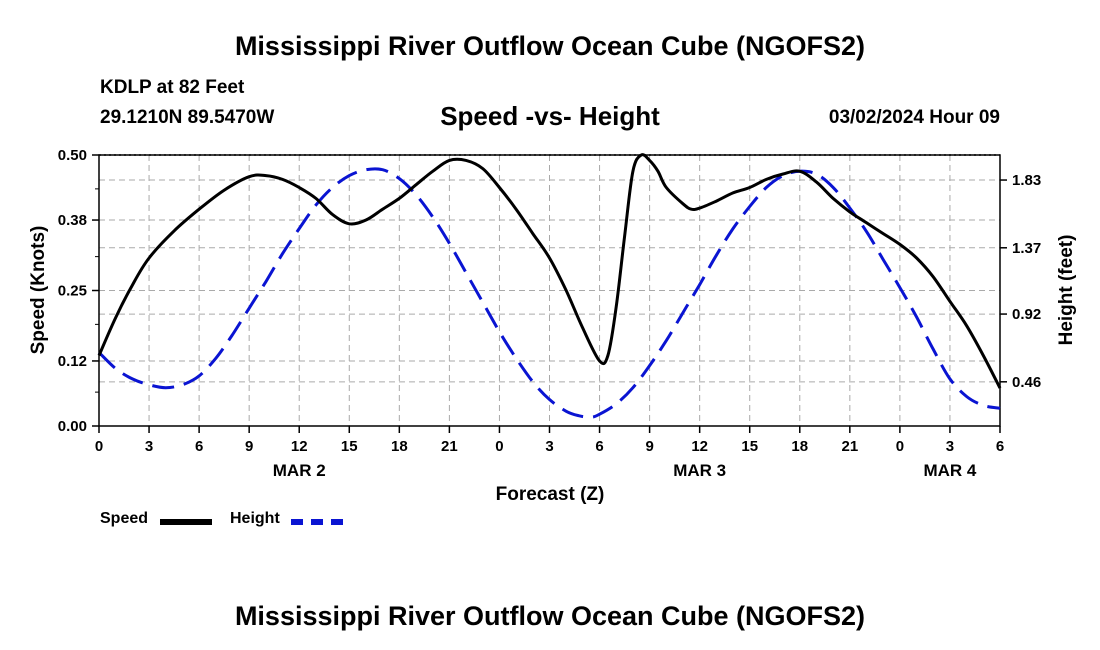  I want to click on date-label: MAR 4, so click(949, 470).